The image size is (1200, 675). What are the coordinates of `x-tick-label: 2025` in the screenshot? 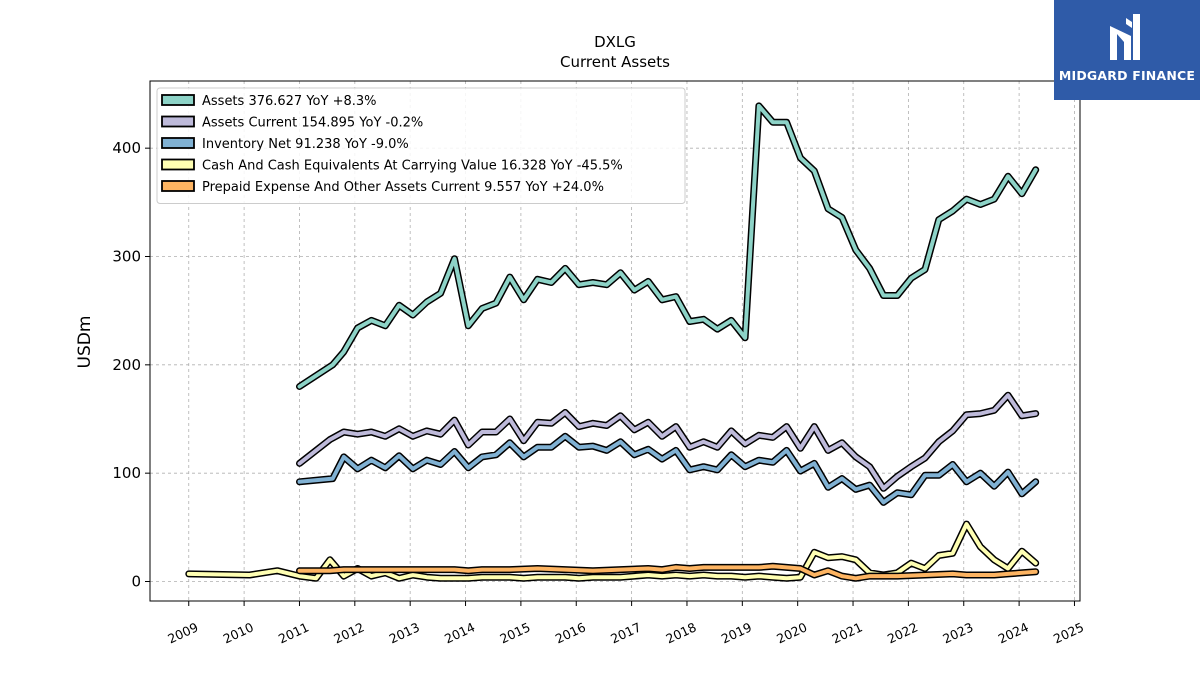 It's located at (1068, 632).